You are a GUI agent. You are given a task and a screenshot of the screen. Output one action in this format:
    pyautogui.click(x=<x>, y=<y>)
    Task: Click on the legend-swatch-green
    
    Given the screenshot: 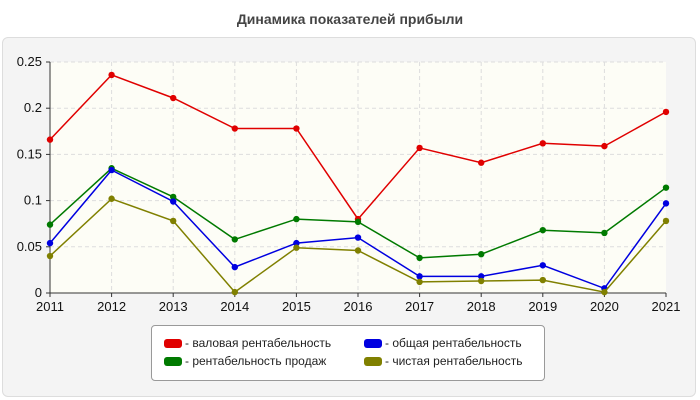 What is the action you would take?
    pyautogui.click(x=173, y=361)
    